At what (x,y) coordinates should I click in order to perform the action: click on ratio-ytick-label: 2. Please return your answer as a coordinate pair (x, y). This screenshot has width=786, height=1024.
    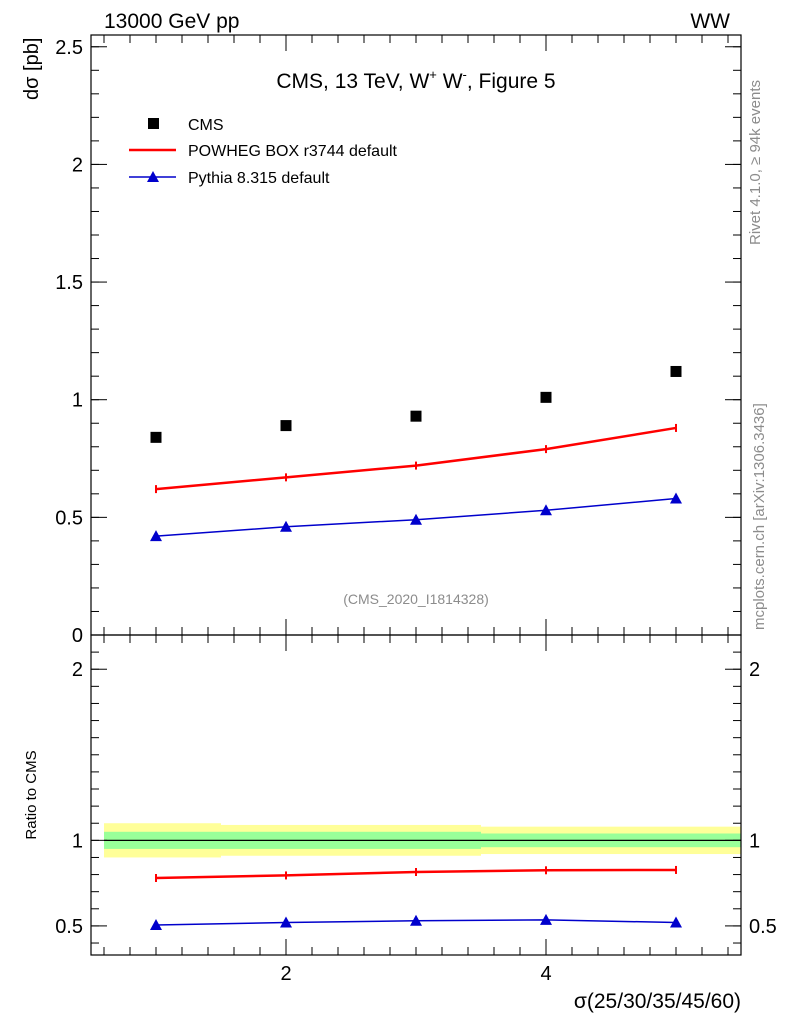
    Looking at the image, I should click on (77, 670).